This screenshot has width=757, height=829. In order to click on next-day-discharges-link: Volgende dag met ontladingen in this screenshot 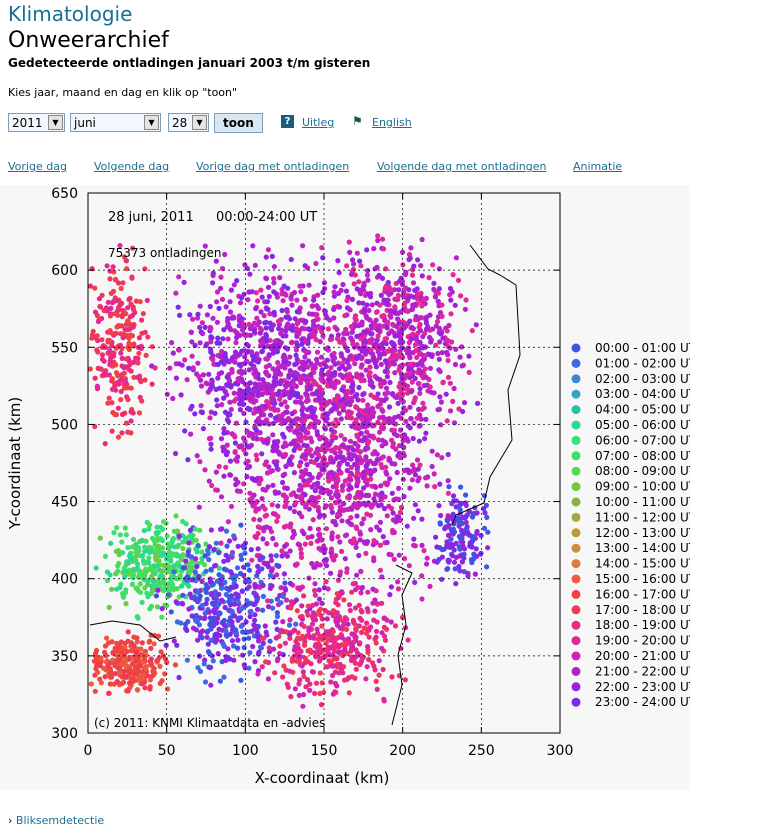, I will do `click(462, 166)`.